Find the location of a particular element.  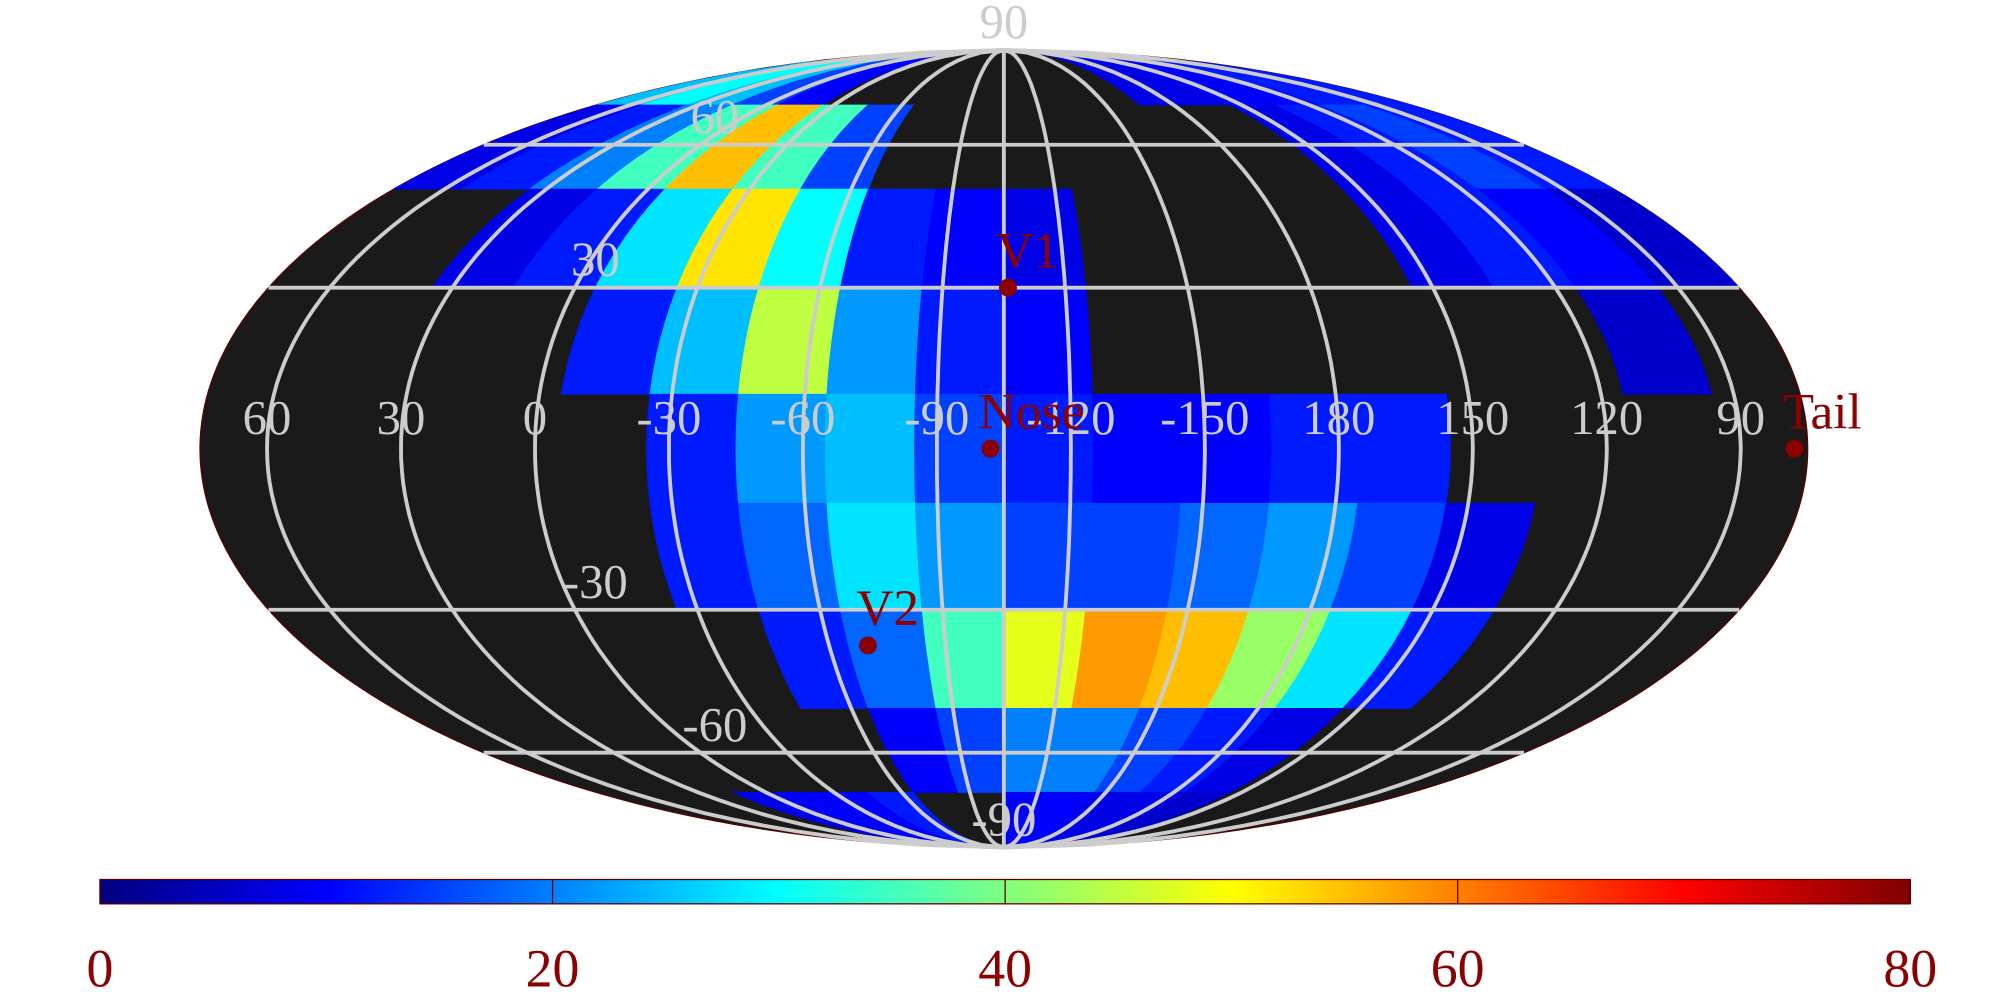

colorbar-tick-label: 20 is located at coordinates (553, 969).